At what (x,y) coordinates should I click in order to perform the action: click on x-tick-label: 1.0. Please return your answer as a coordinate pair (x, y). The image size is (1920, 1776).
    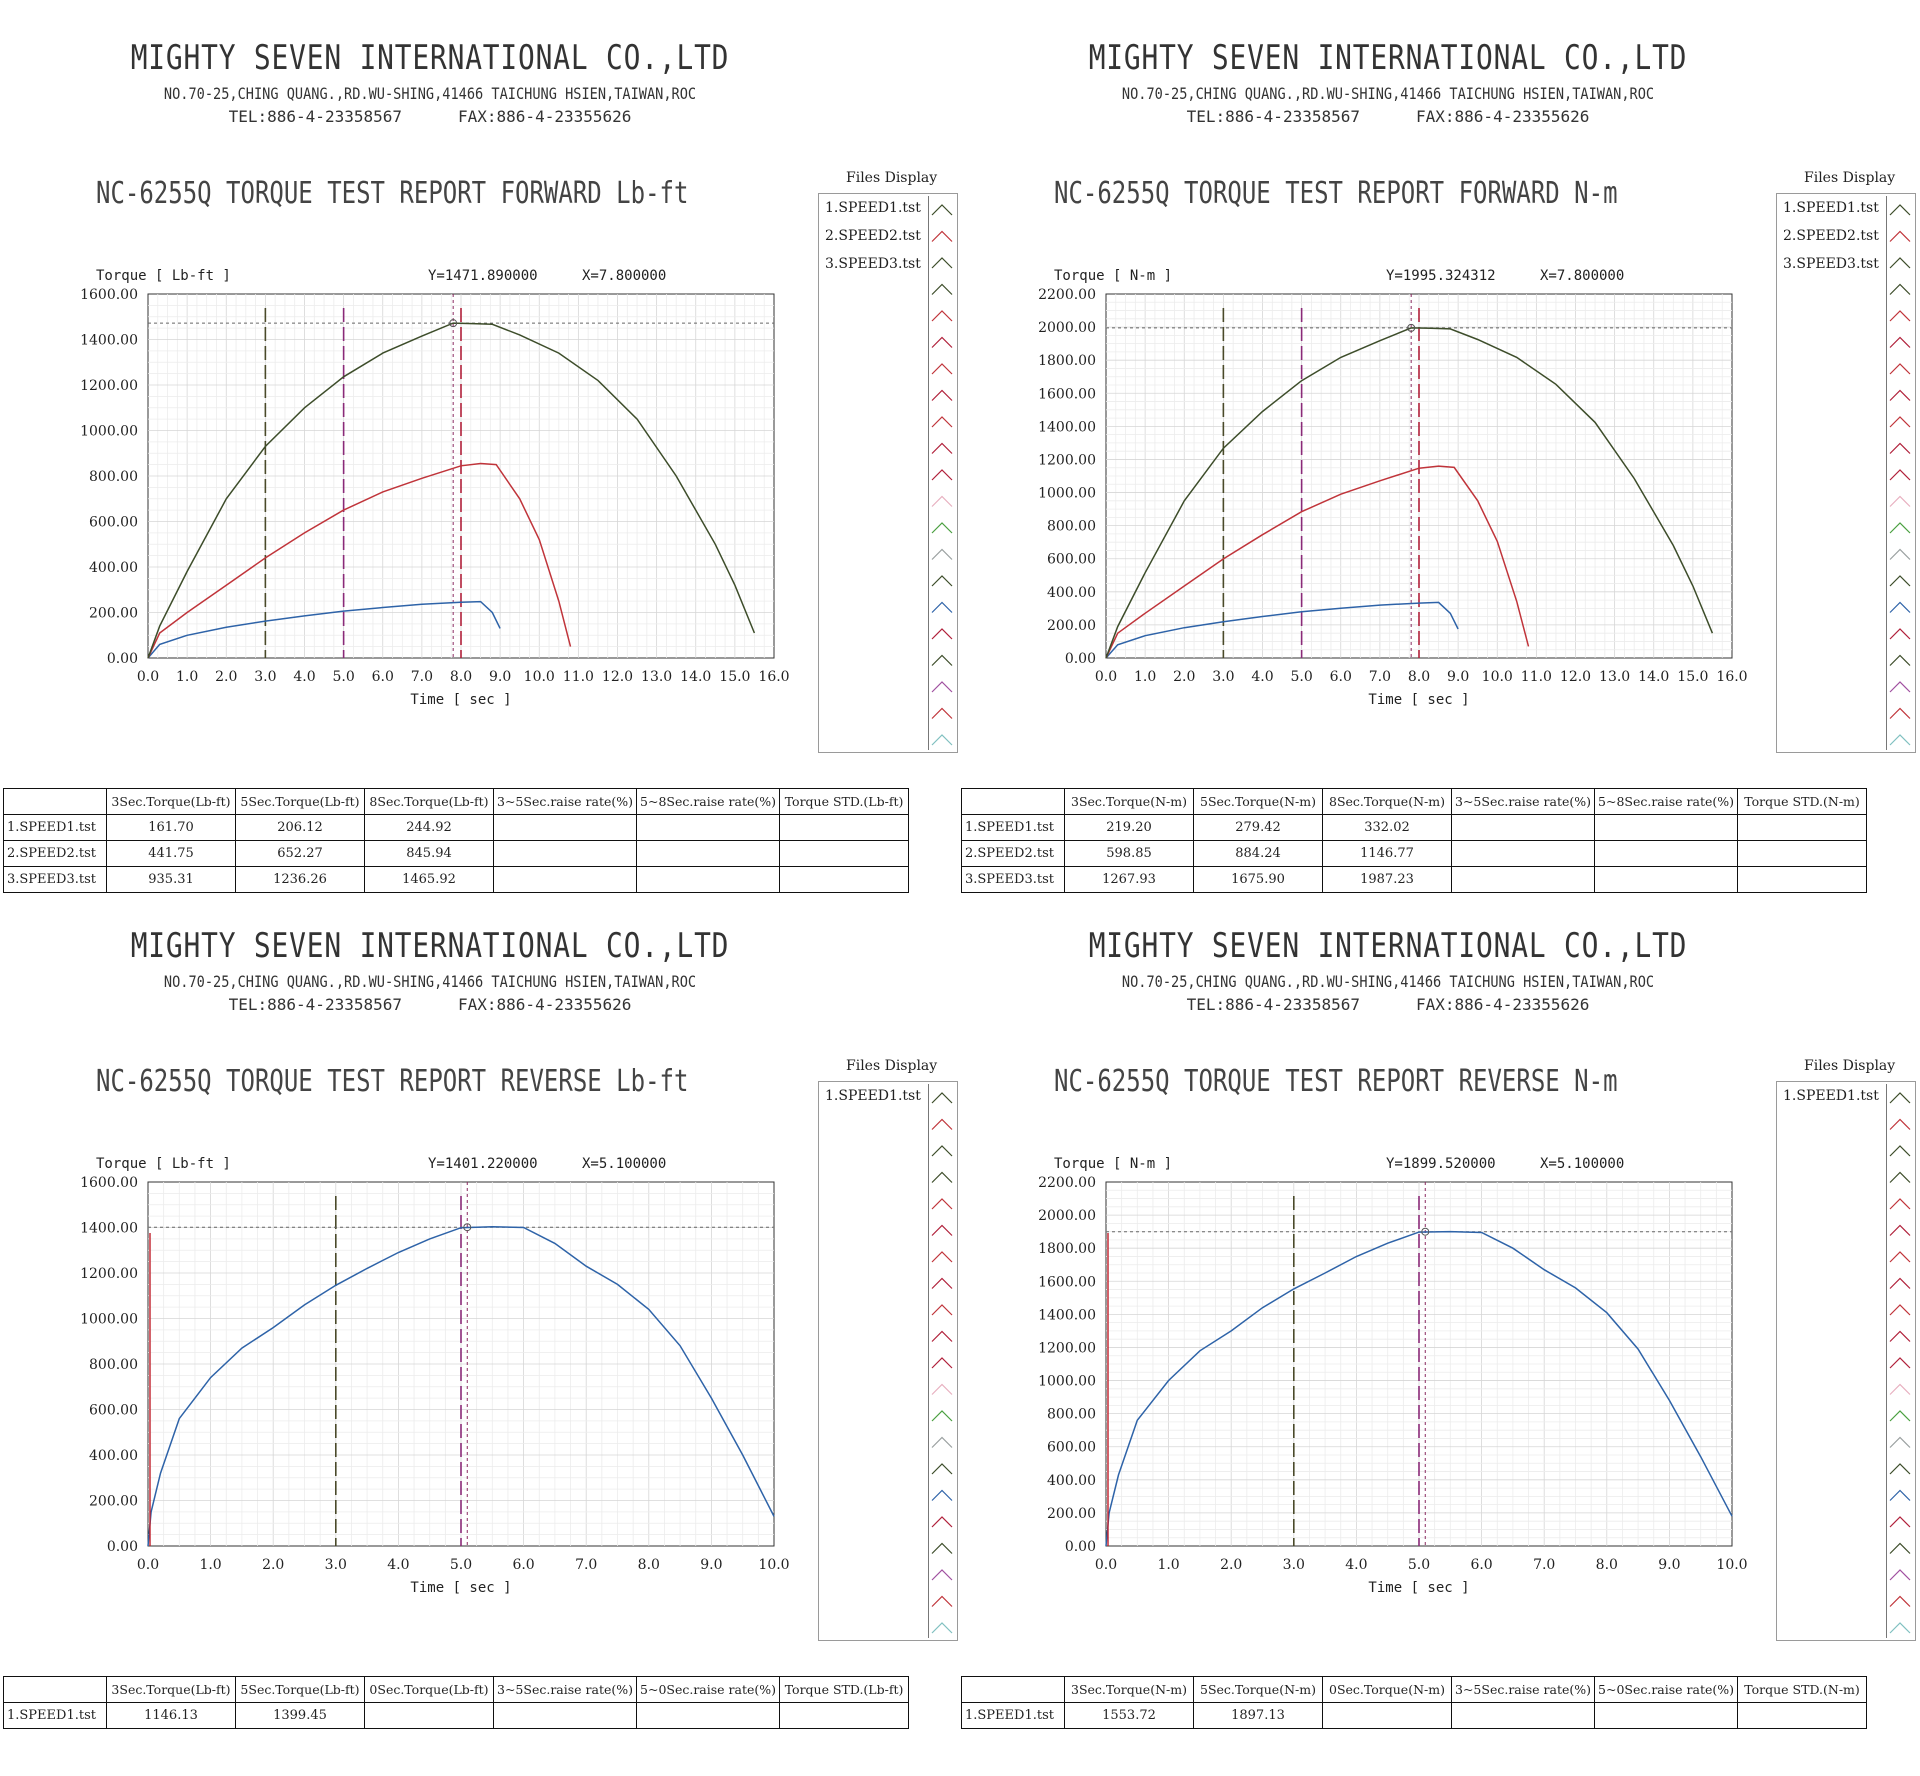
    Looking at the image, I should click on (210, 1565).